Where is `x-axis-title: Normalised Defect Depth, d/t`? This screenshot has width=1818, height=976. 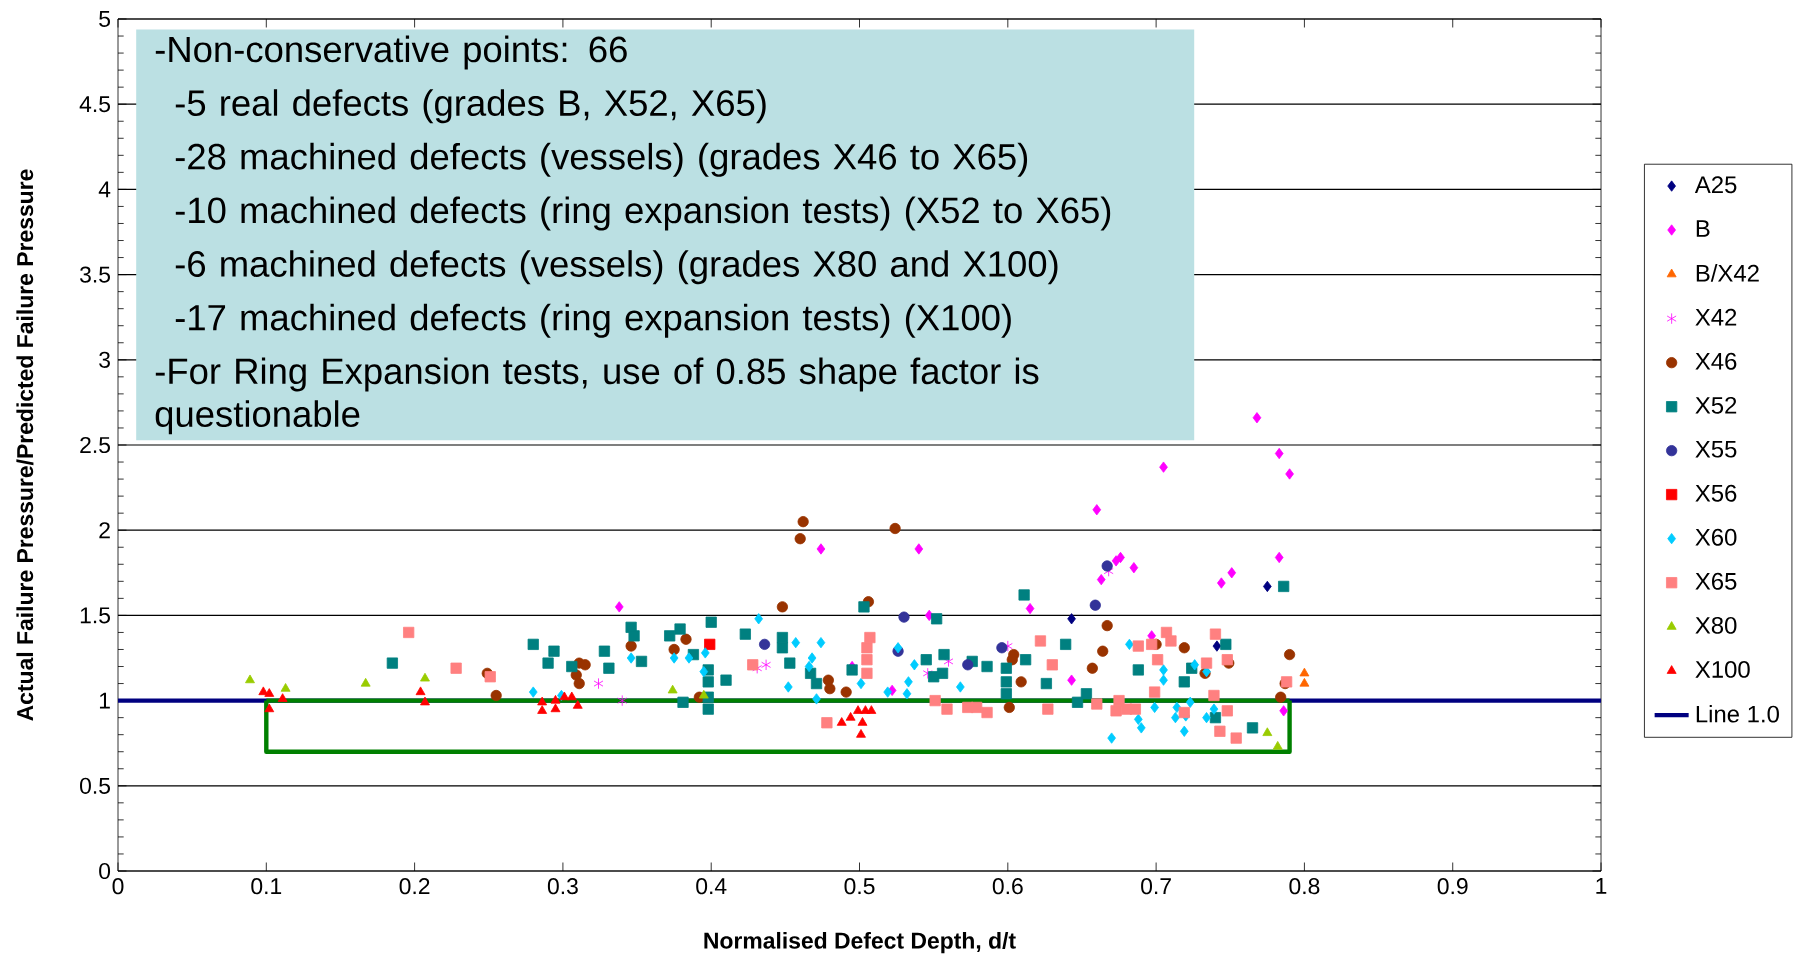
x-axis-title: Normalised Defect Depth, d/t is located at coordinates (860, 942).